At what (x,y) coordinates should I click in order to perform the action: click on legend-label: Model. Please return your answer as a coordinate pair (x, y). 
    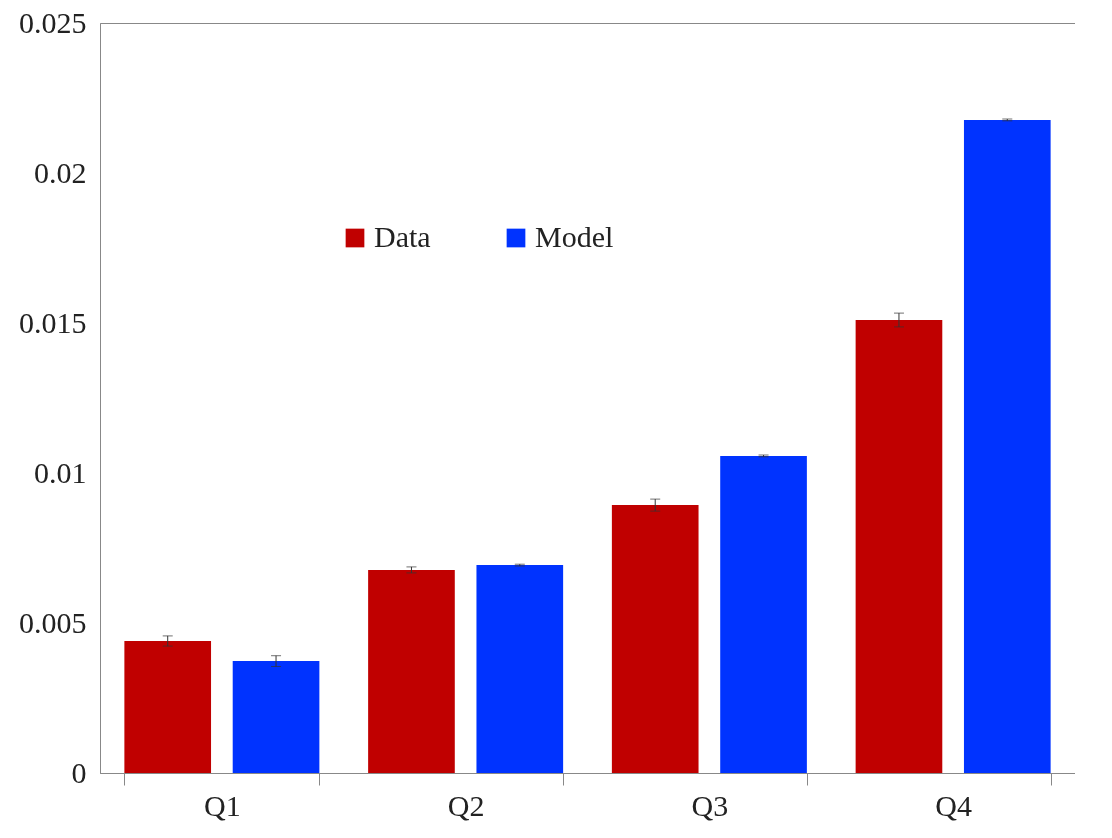
    Looking at the image, I should click on (574, 236).